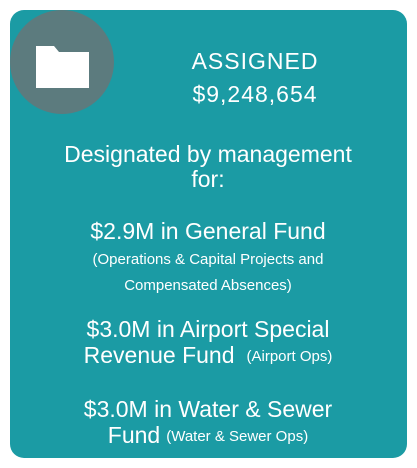 Image resolution: width=417 pixels, height=468 pixels. I want to click on amount: $9,248,654, so click(254, 94).